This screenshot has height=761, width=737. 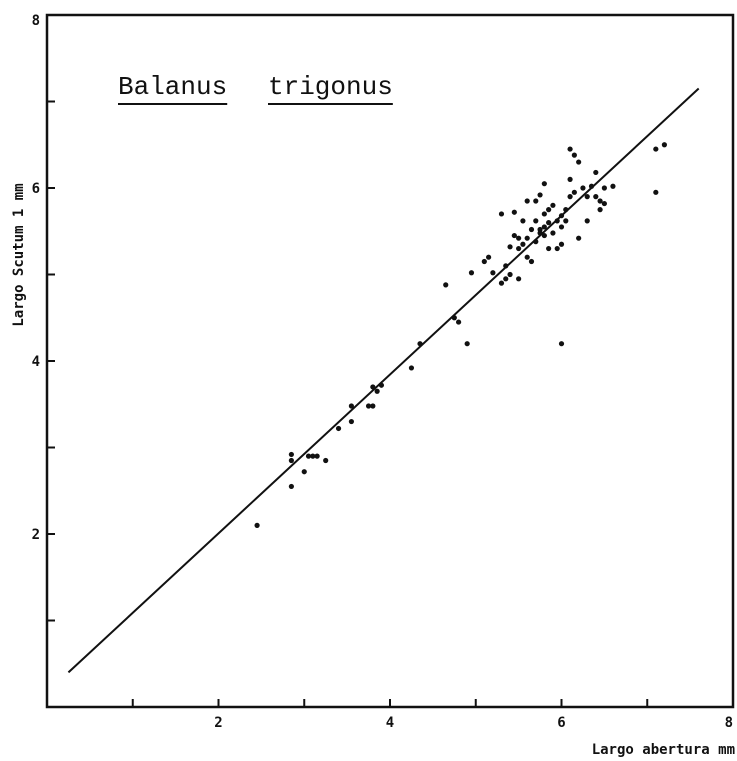 I want to click on x-tick-label: 6, so click(x=561, y=723).